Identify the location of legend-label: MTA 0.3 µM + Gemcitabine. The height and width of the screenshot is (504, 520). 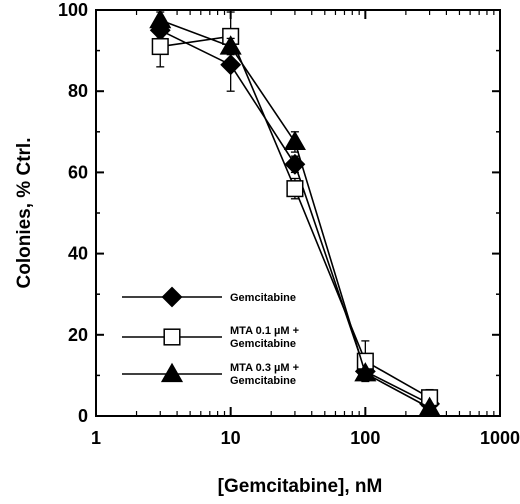
(264, 374).